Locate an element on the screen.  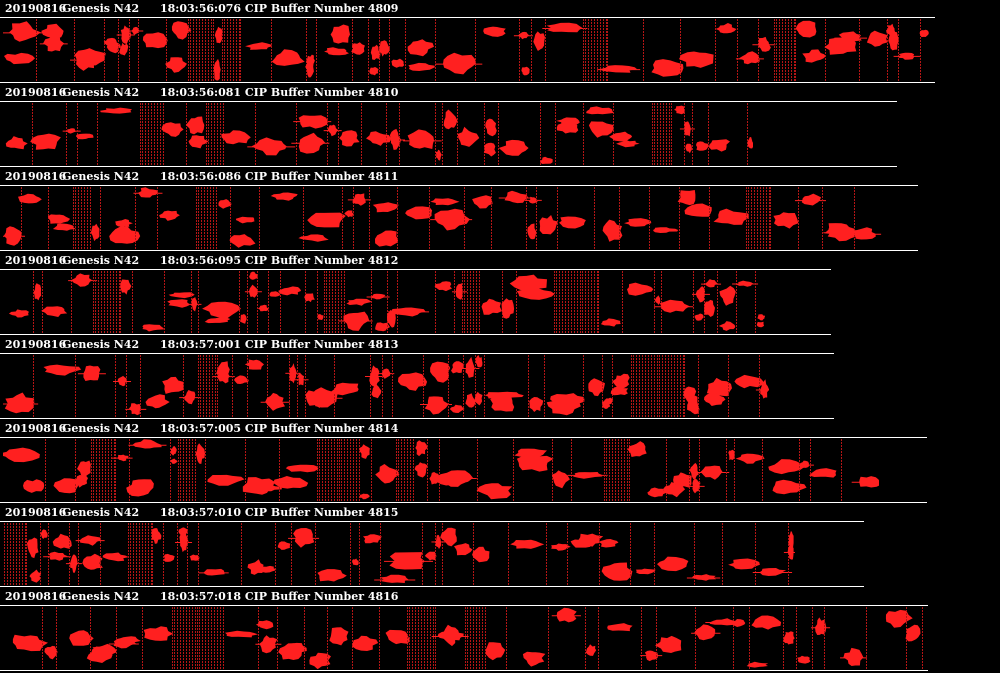
top-rule is located at coordinates (417, 353).